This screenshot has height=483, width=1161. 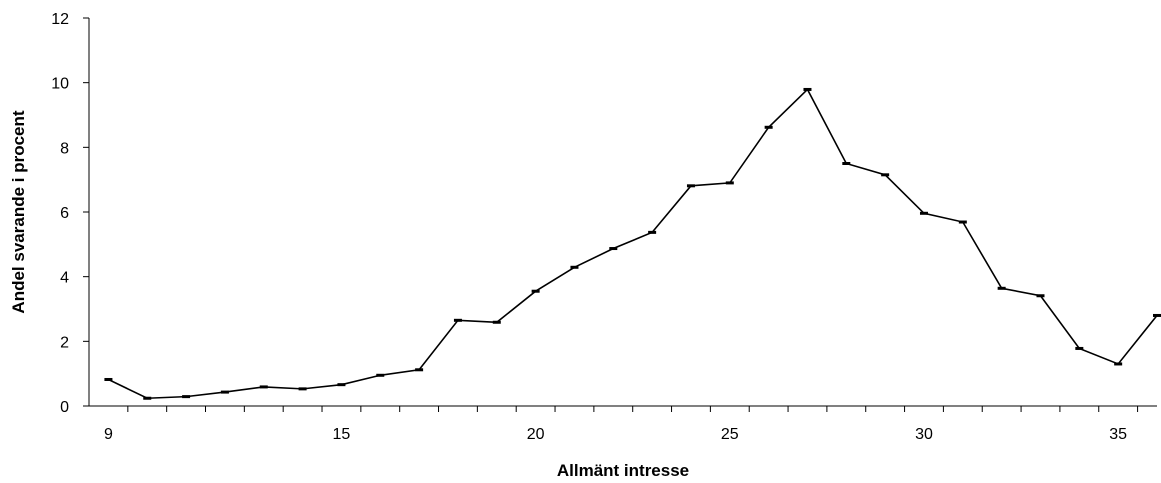 I want to click on x-tick-label: 35, so click(x=1118, y=434).